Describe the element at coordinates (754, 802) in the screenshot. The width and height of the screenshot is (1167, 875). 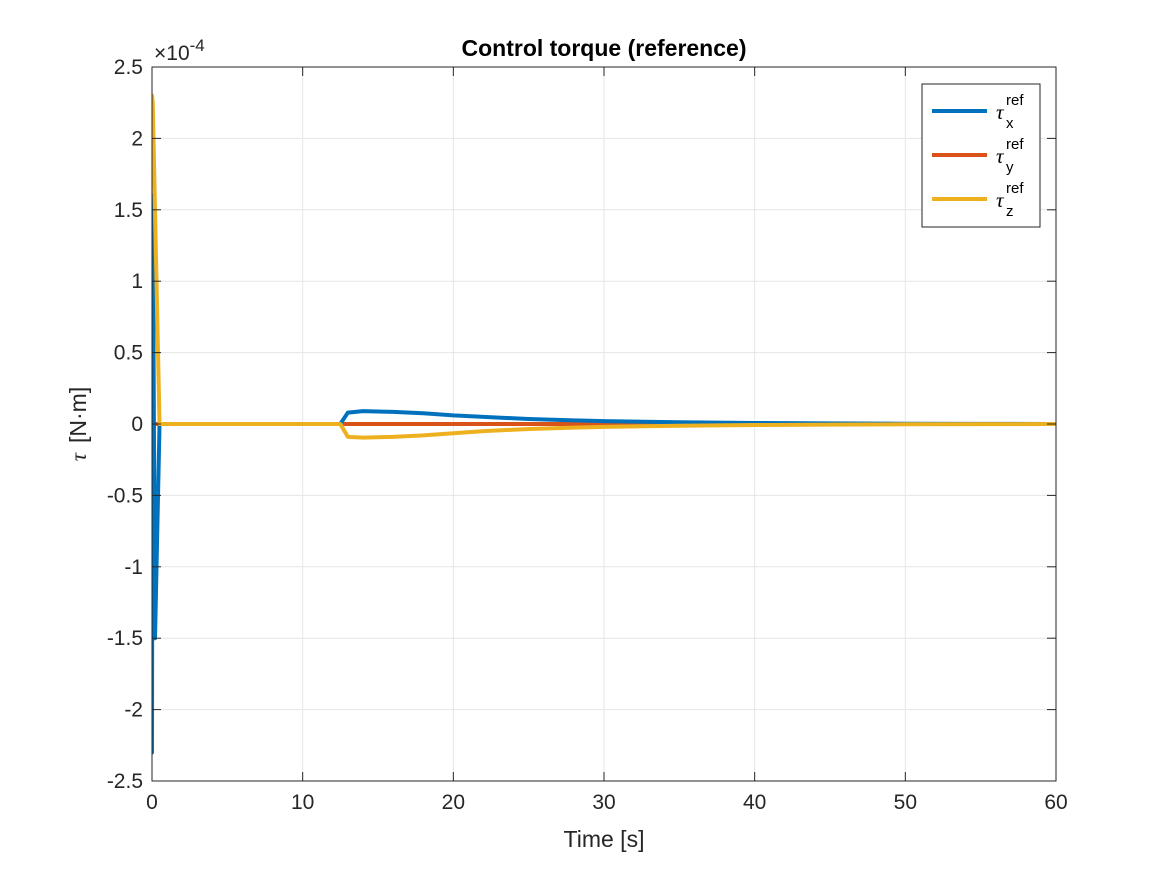
I see `x-tick-label: 40` at that location.